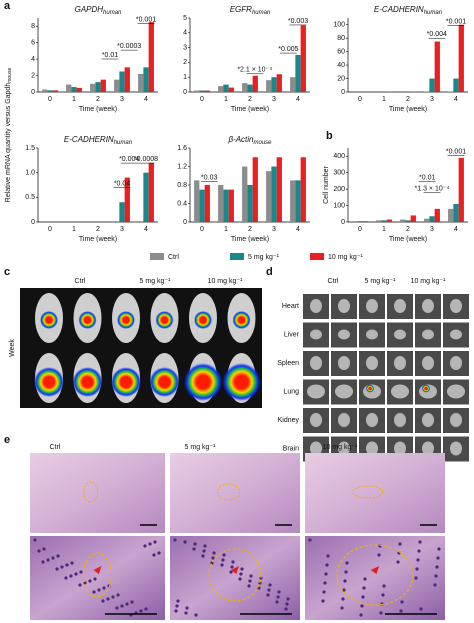 This screenshot has width=474, height=623. I want to click on y-tick-label: 0.5, so click(30, 197).